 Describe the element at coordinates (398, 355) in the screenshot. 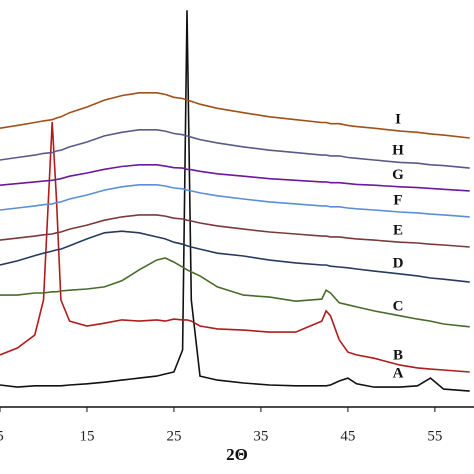

I see `series-label: B` at that location.